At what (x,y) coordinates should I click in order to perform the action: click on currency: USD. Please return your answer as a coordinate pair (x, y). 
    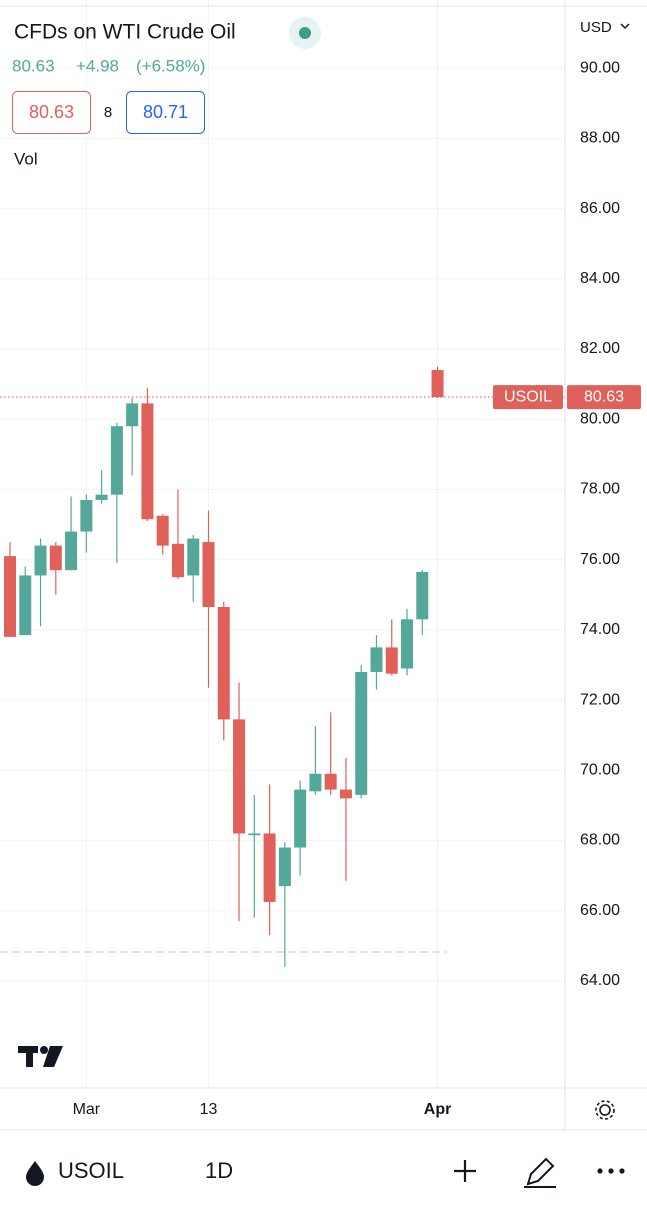
    Looking at the image, I should click on (596, 27).